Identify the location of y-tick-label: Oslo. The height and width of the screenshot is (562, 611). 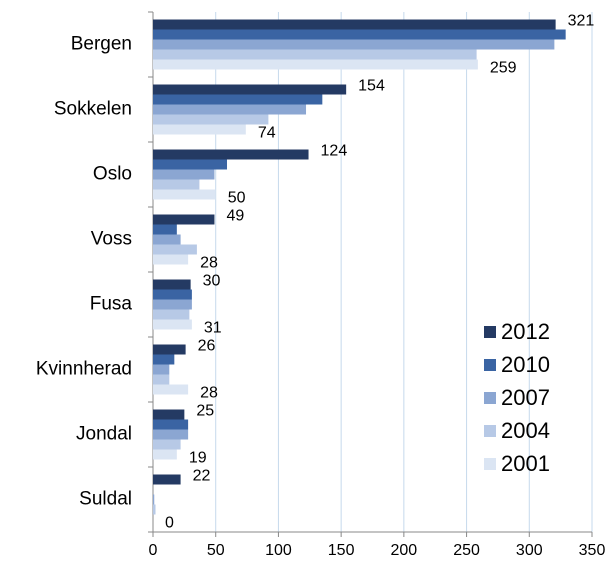
(112, 174).